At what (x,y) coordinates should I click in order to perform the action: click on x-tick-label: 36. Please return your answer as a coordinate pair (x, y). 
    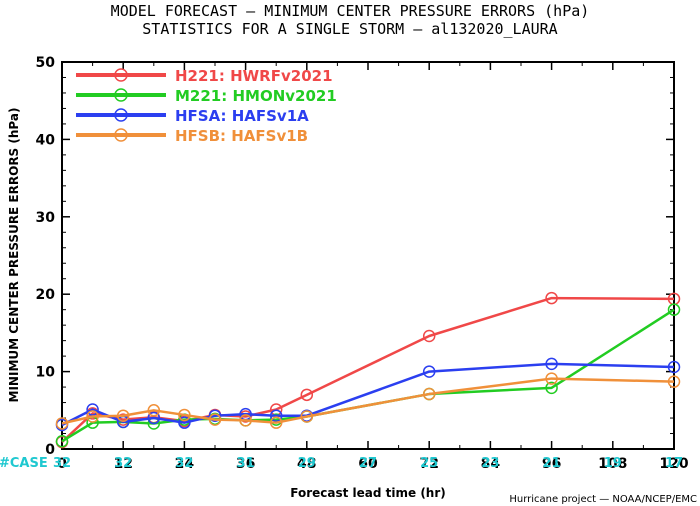
    Looking at the image, I should click on (245, 464).